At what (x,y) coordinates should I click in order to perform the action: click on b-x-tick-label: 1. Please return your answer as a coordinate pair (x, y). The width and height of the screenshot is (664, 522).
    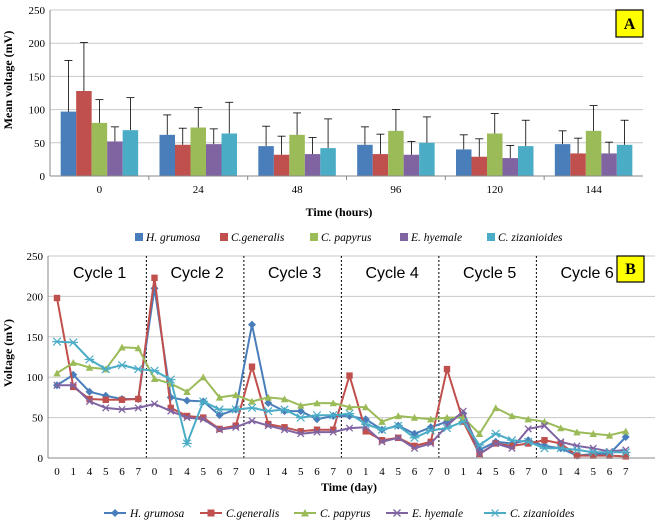
    Looking at the image, I should click on (74, 472).